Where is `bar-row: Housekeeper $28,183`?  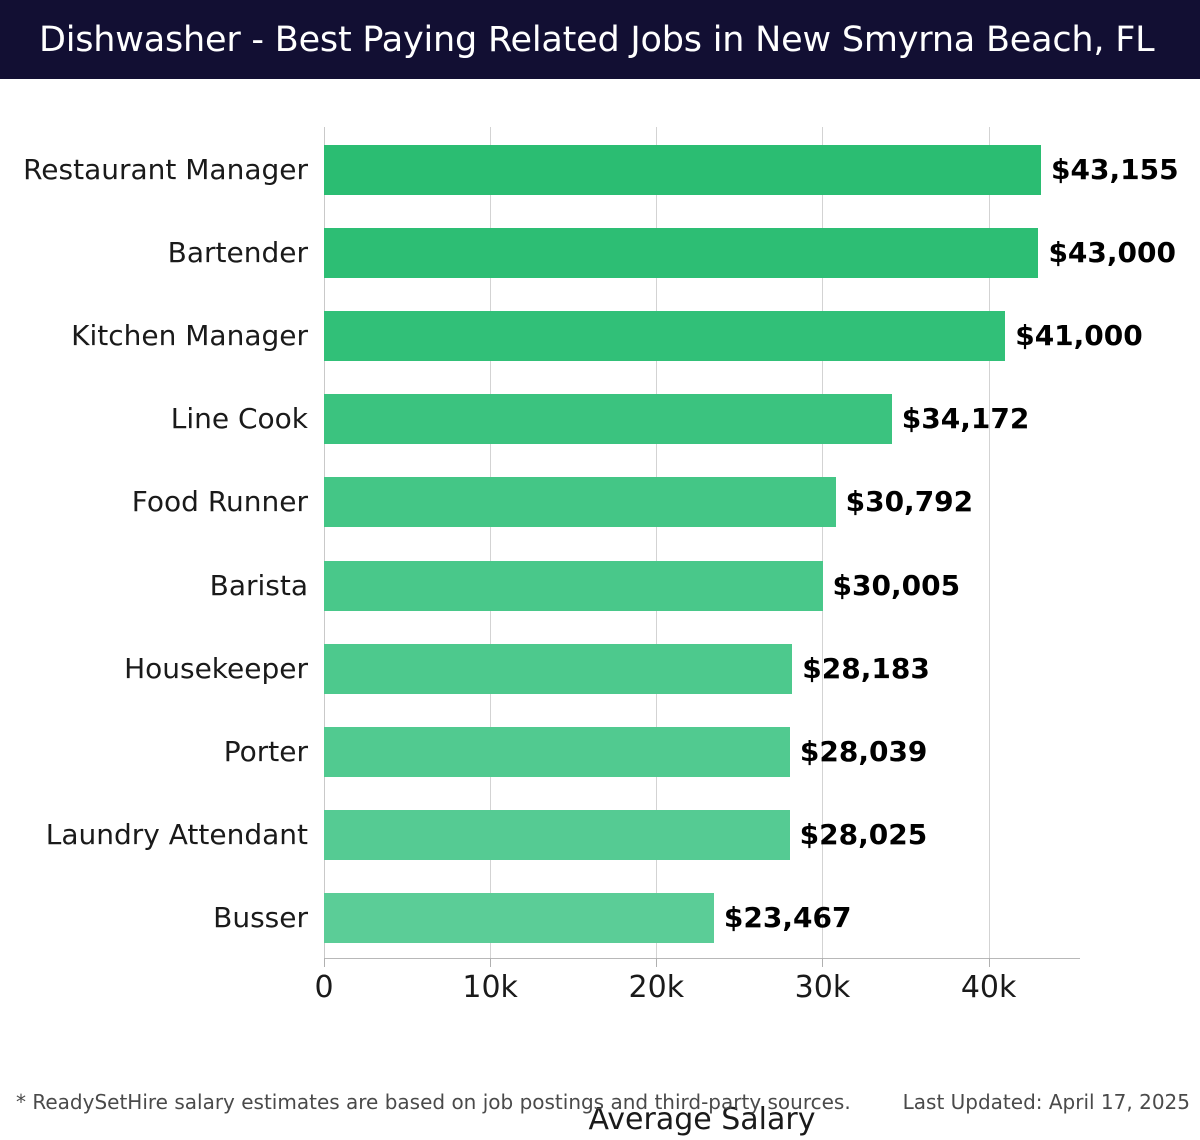
bar-row: Housekeeper $28,183 is located at coordinates (602, 667).